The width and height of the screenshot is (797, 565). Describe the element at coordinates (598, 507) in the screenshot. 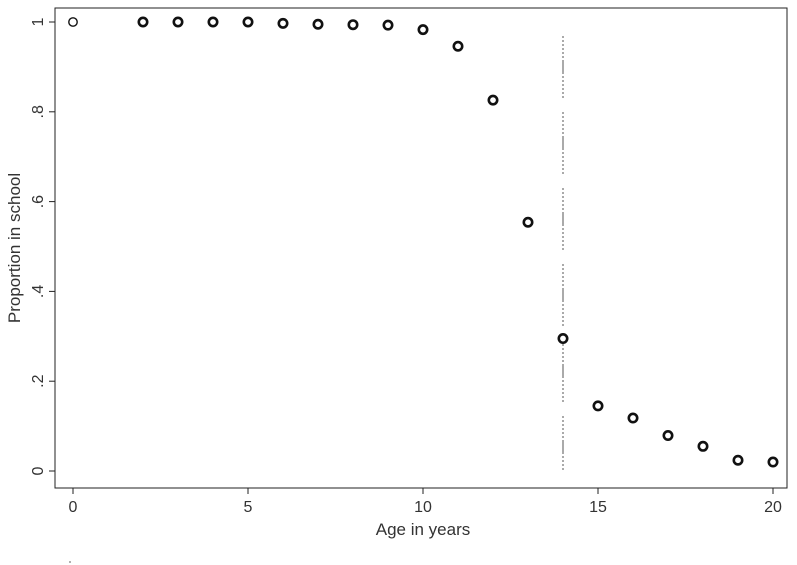

I see `x-tick-label: 15` at that location.